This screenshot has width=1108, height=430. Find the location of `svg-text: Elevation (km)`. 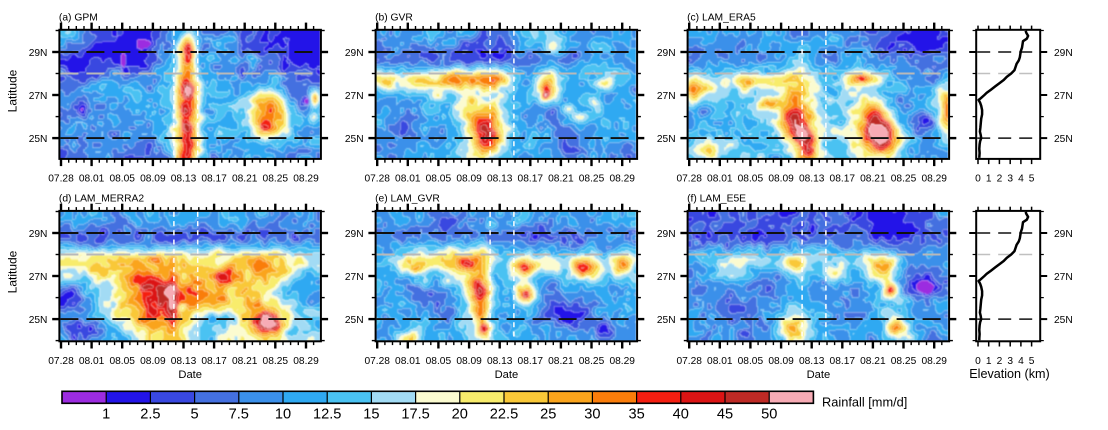

svg-text: Elevation (km) is located at coordinates (1009, 374).